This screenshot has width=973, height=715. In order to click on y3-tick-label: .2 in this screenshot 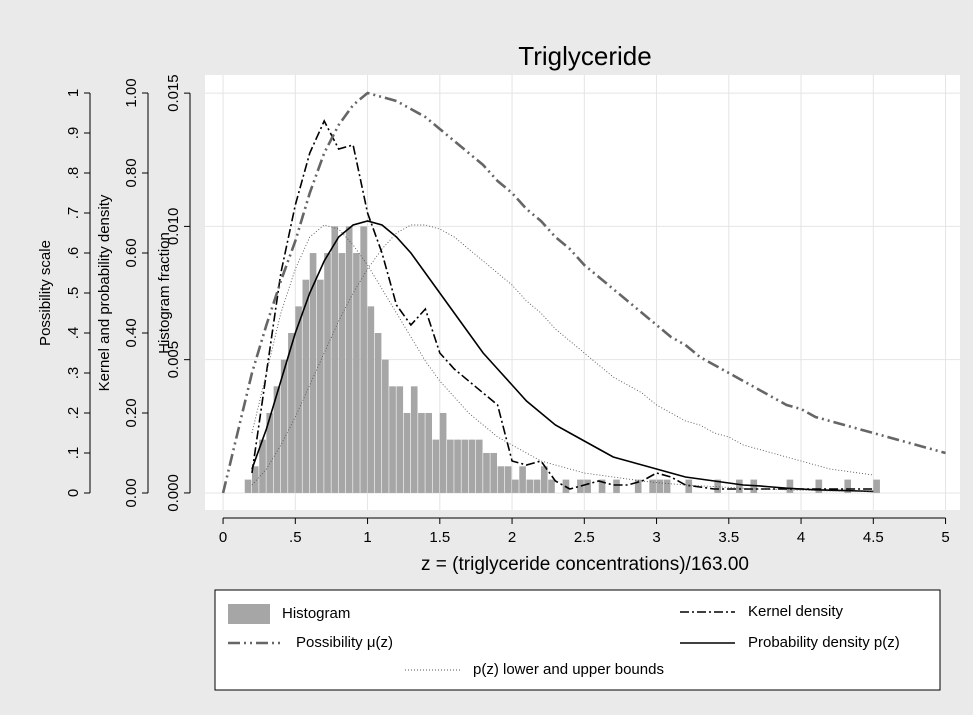, I will do `click(73, 413)`.